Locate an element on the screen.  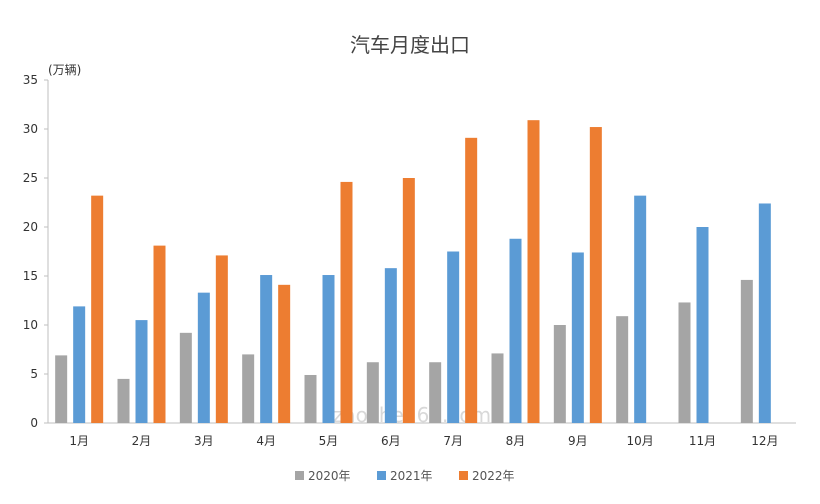
legend-label: 2020年 is located at coordinates (329, 476).